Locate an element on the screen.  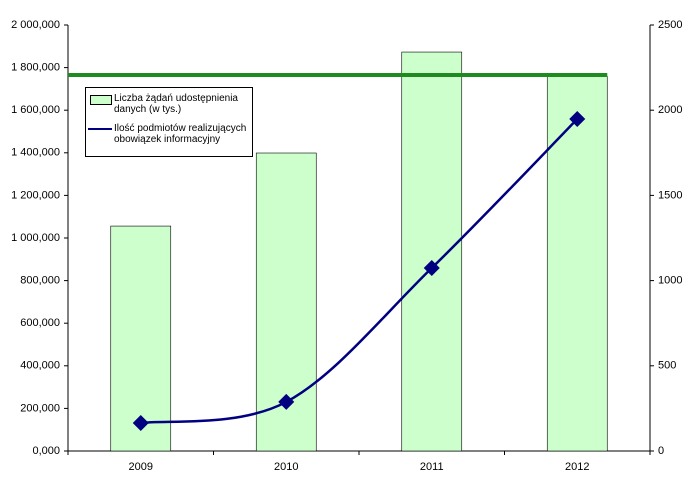
y2-tick-label: 1000 is located at coordinates (670, 281).